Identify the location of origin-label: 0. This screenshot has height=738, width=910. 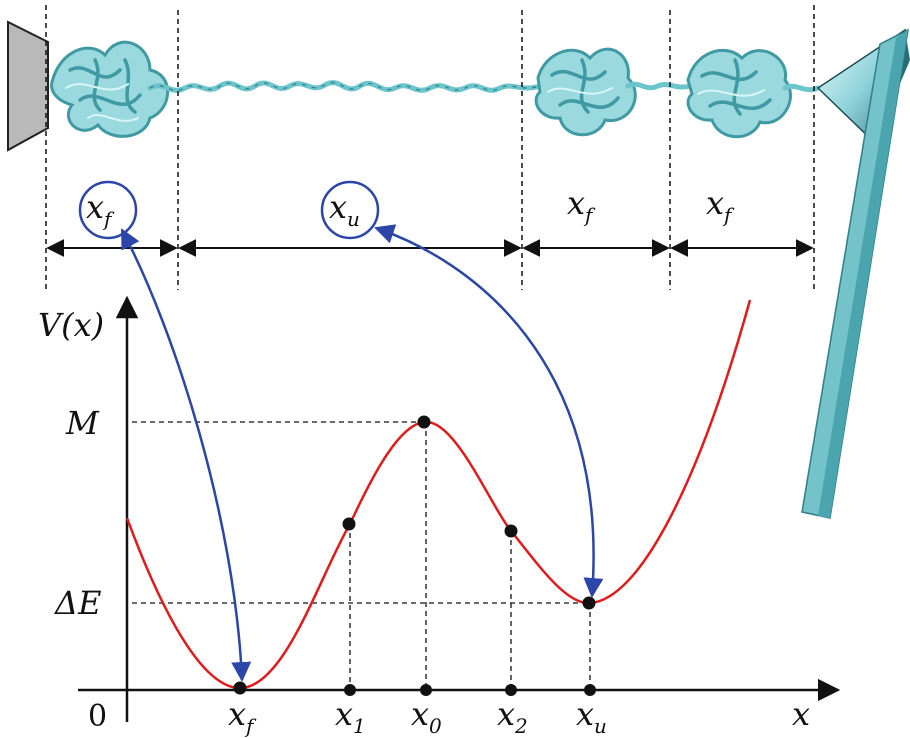
(97, 716).